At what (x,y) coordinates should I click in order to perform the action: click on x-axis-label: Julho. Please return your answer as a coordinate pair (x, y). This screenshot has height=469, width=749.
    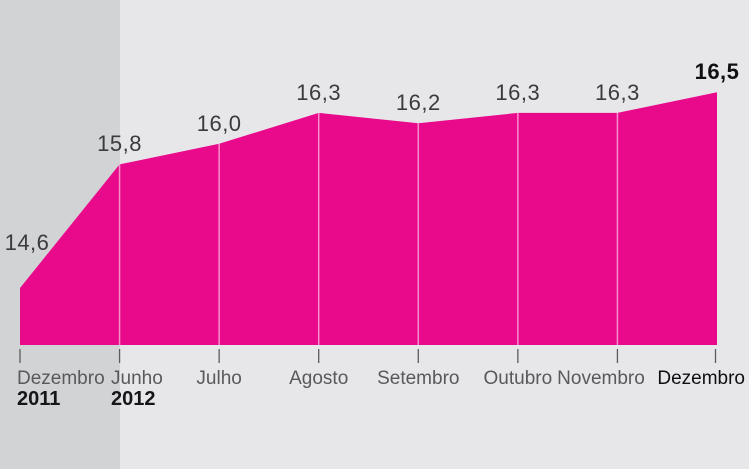
    Looking at the image, I should click on (219, 378).